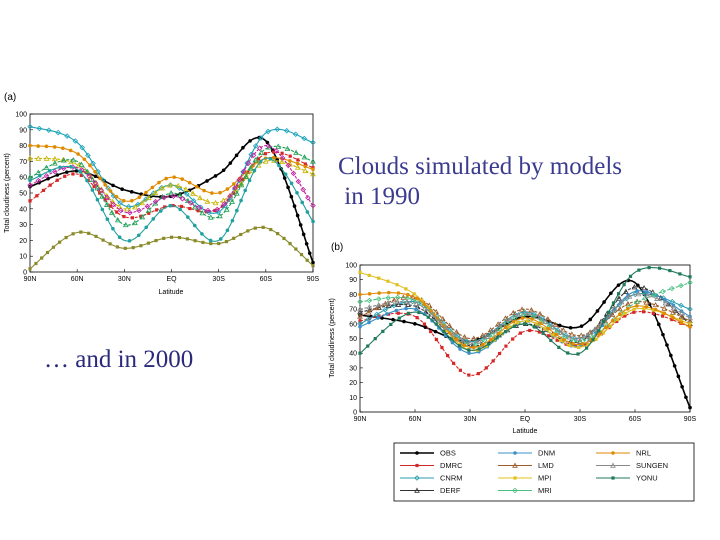 This screenshot has height=540, width=720. What do you see at coordinates (450, 490) in the screenshot?
I see `legend-entry-derf: DERF` at bounding box center [450, 490].